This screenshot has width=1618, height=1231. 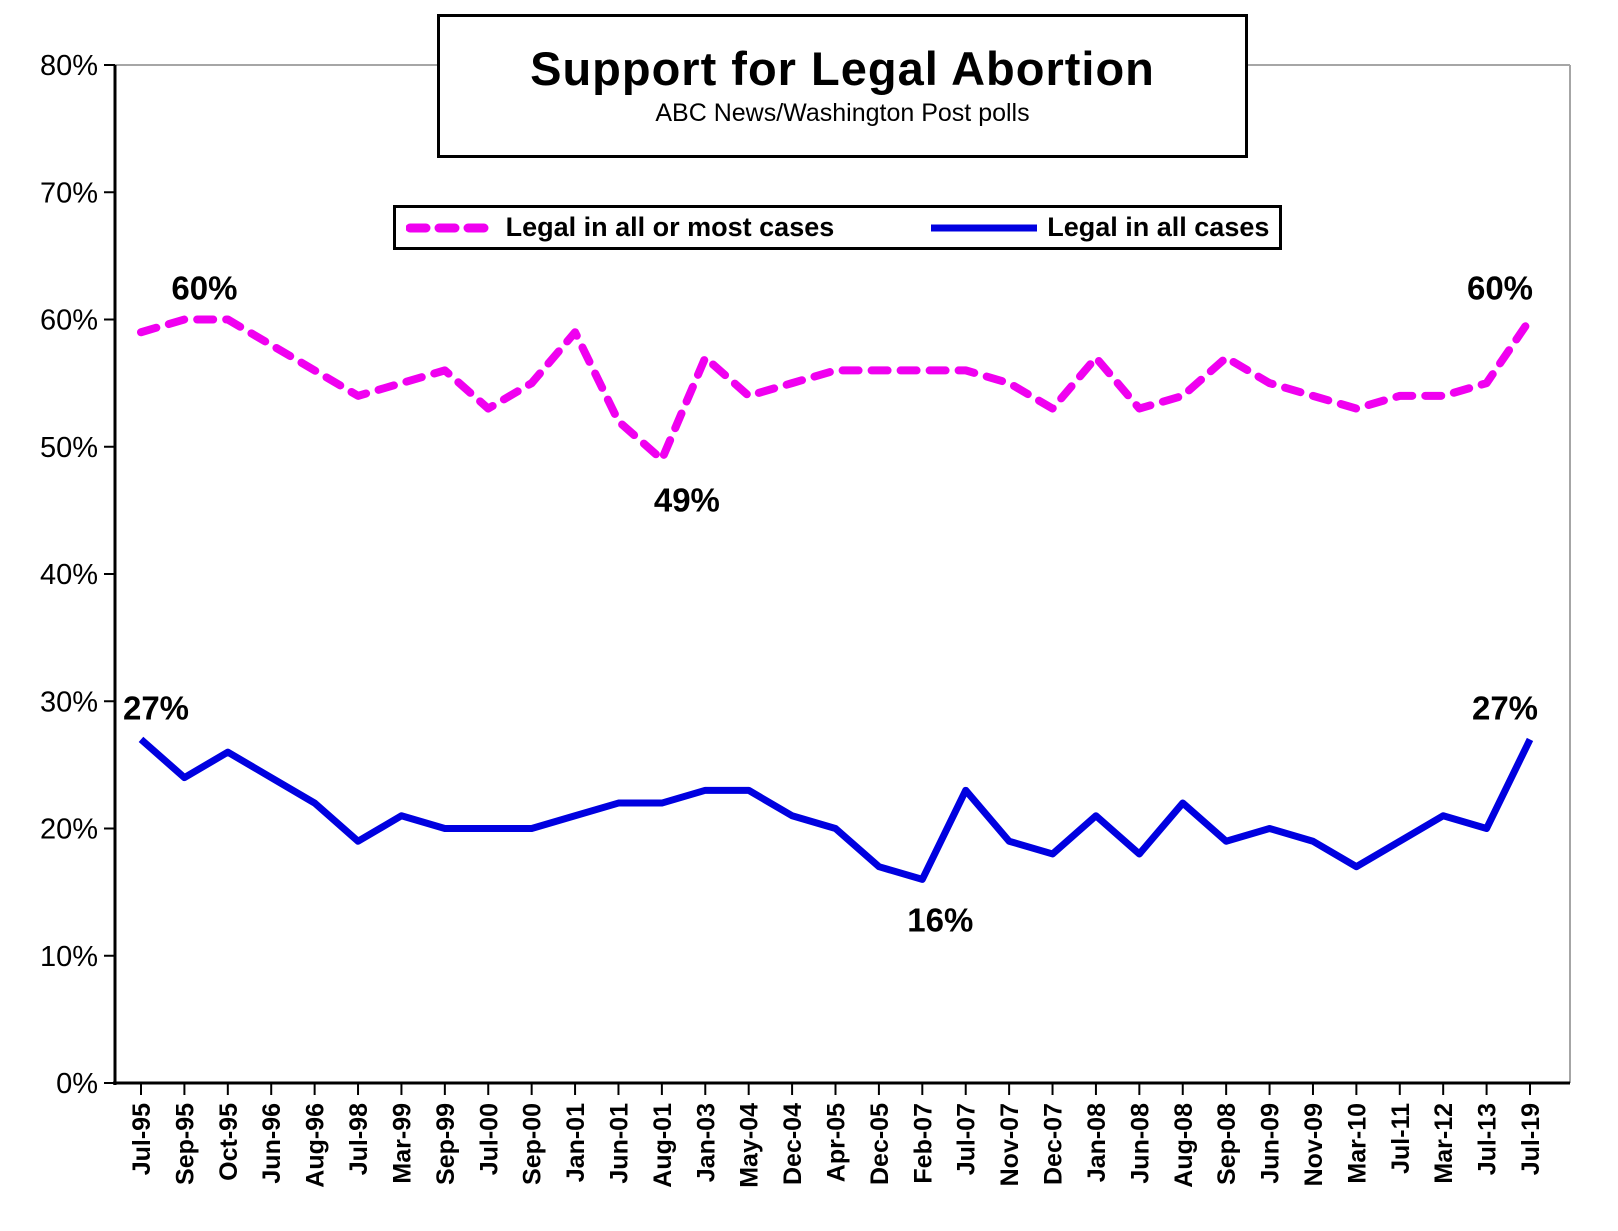 I want to click on x-tick-label: Jul-19, so click(x=1531, y=1139).